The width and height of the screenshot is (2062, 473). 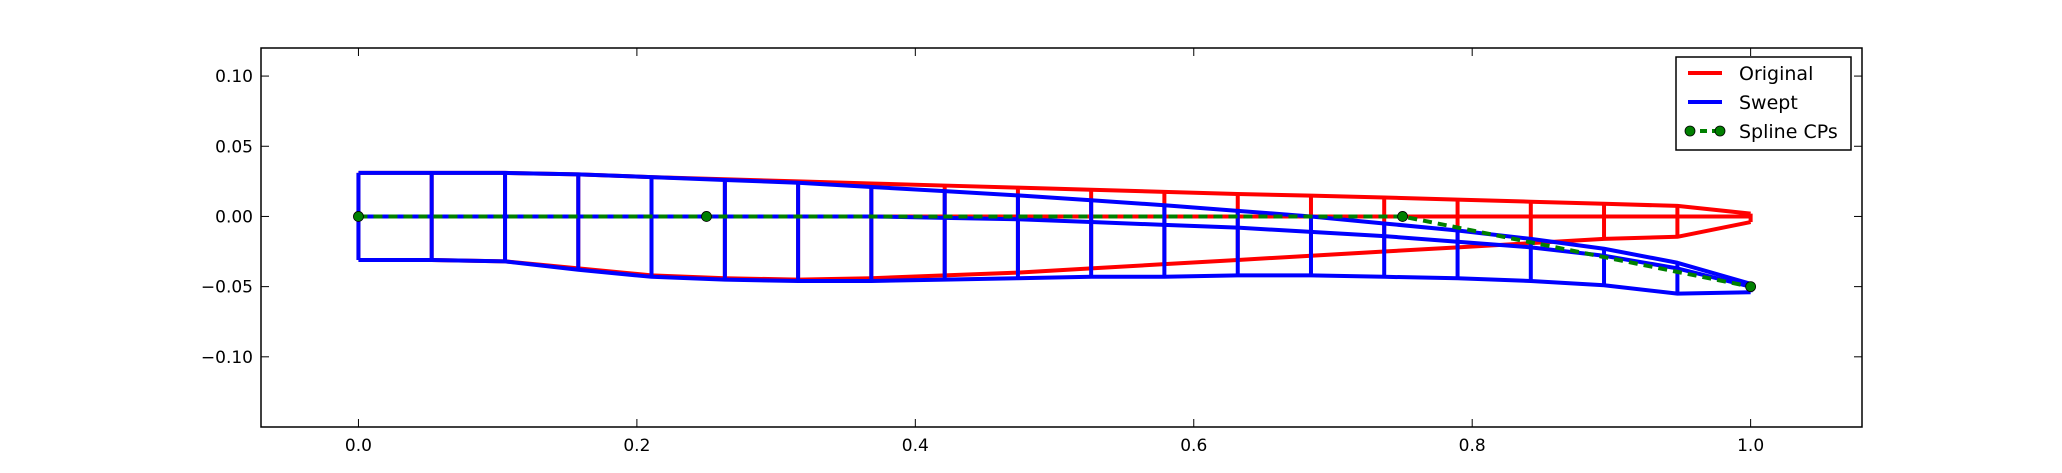 What do you see at coordinates (915, 446) in the screenshot?
I see `x-tick-label: 0.4` at bounding box center [915, 446].